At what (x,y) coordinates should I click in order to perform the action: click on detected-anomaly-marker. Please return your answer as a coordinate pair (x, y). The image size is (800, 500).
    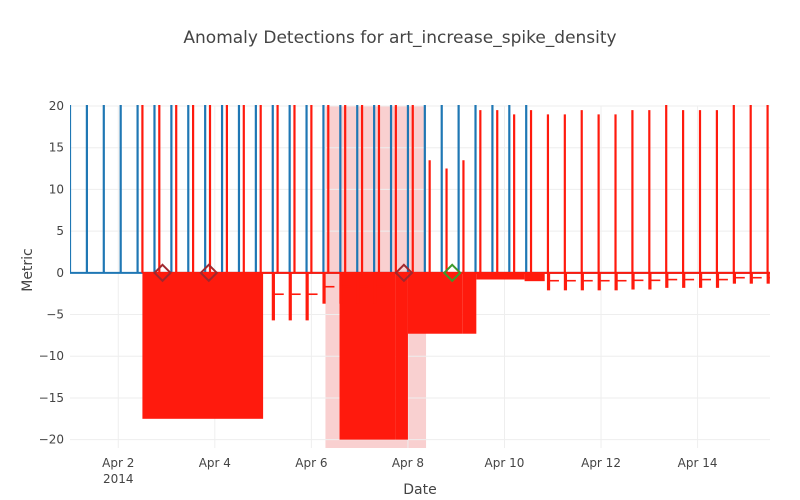
    Looking at the image, I should click on (452, 273).